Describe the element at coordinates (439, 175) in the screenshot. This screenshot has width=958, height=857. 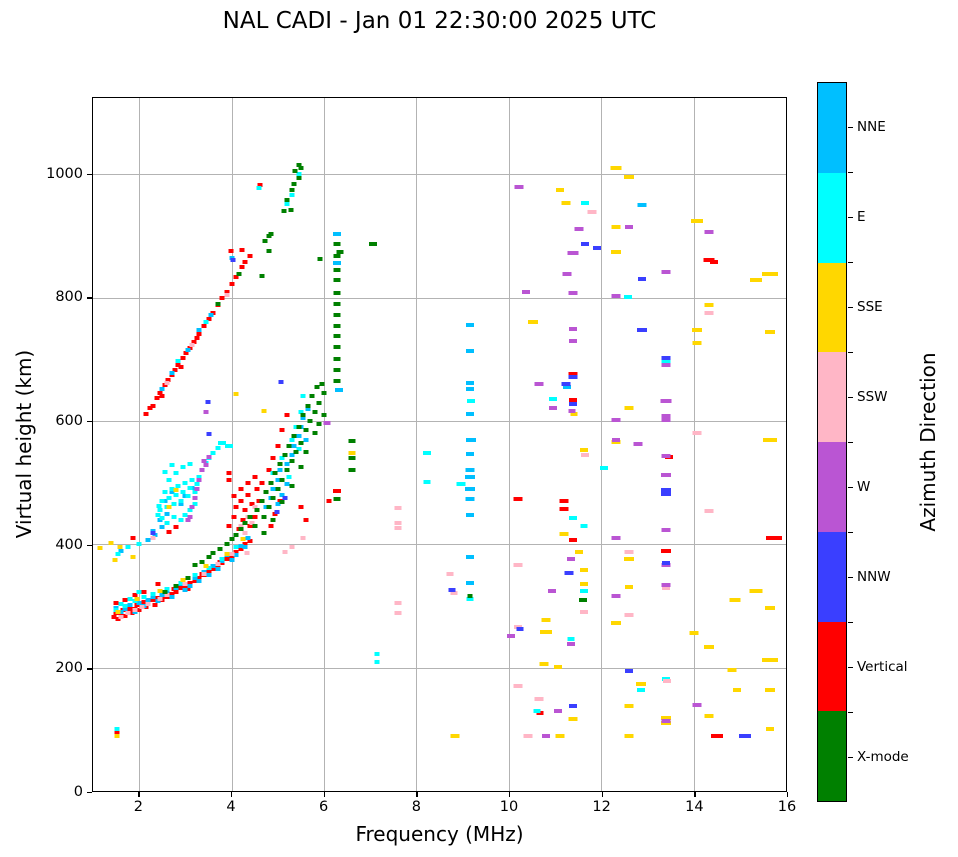
I see `y-gridline` at that location.